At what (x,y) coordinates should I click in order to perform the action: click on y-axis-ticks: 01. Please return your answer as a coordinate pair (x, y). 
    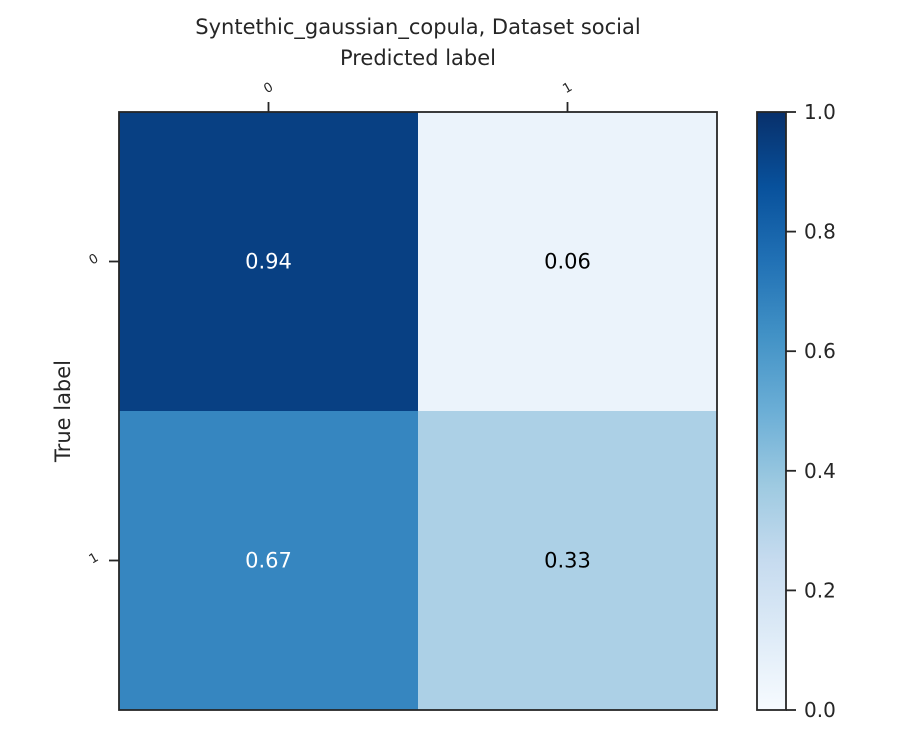
    Looking at the image, I should click on (103, 409).